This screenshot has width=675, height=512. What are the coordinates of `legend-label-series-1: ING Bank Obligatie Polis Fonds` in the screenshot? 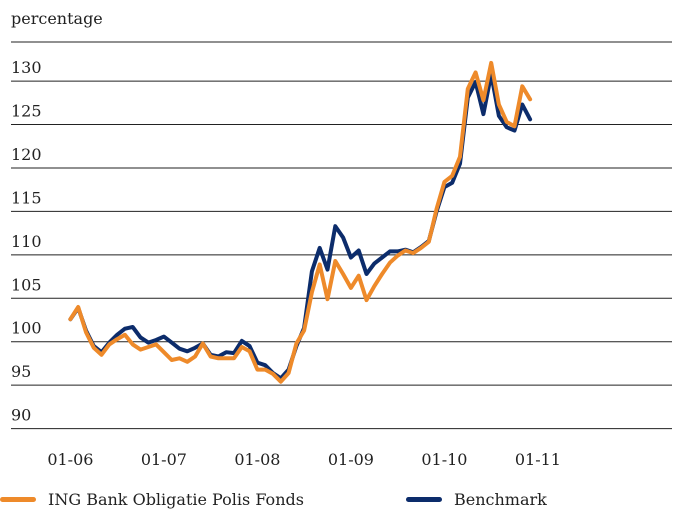 It's located at (176, 499).